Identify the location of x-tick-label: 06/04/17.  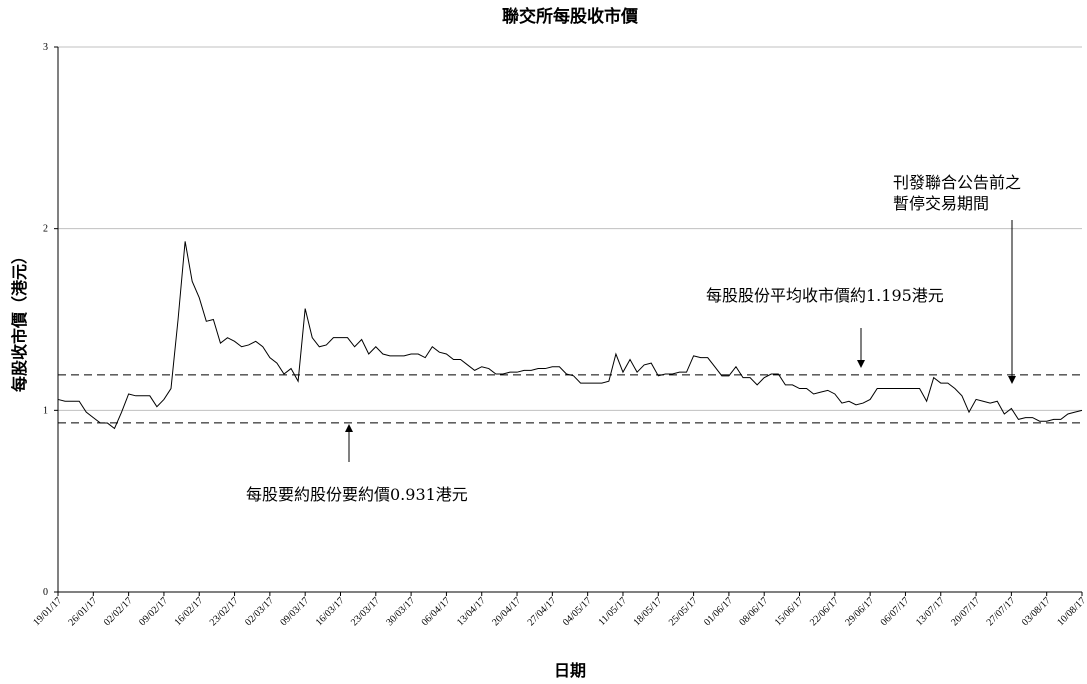
(436, 611).